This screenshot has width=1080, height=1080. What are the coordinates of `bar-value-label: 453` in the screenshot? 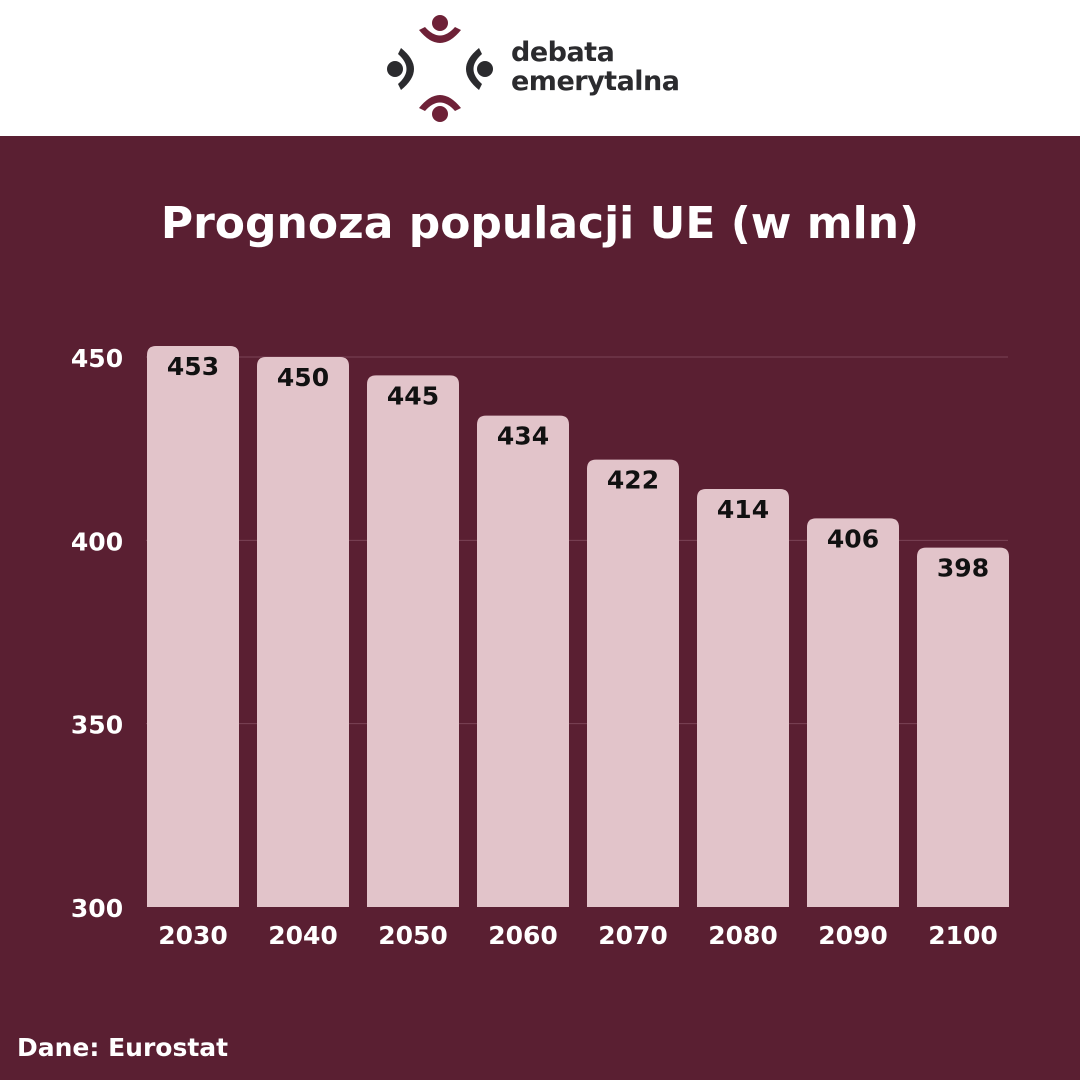 It's located at (193, 366).